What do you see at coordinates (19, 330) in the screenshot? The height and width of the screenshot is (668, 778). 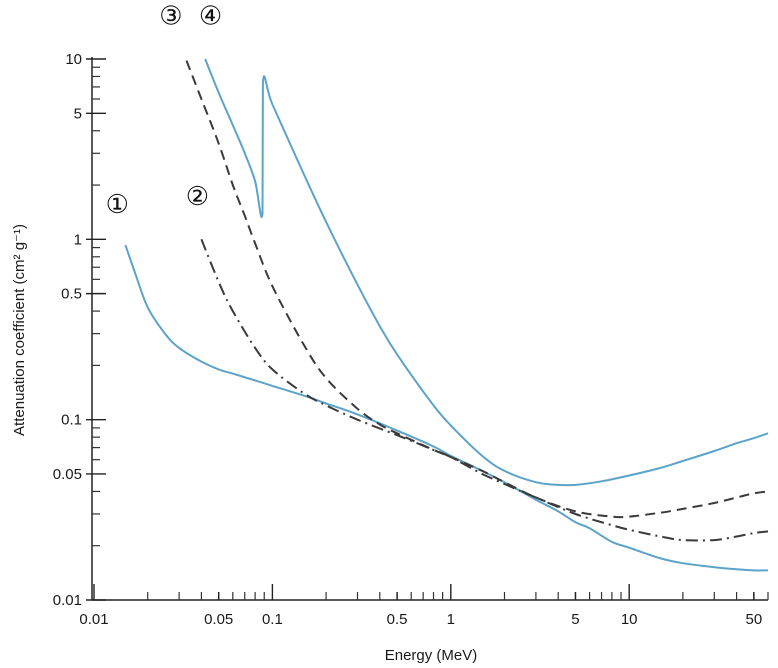 I see `y-axis-title: Attenuation coefficient (cm² g⁻¹)` at bounding box center [19, 330].